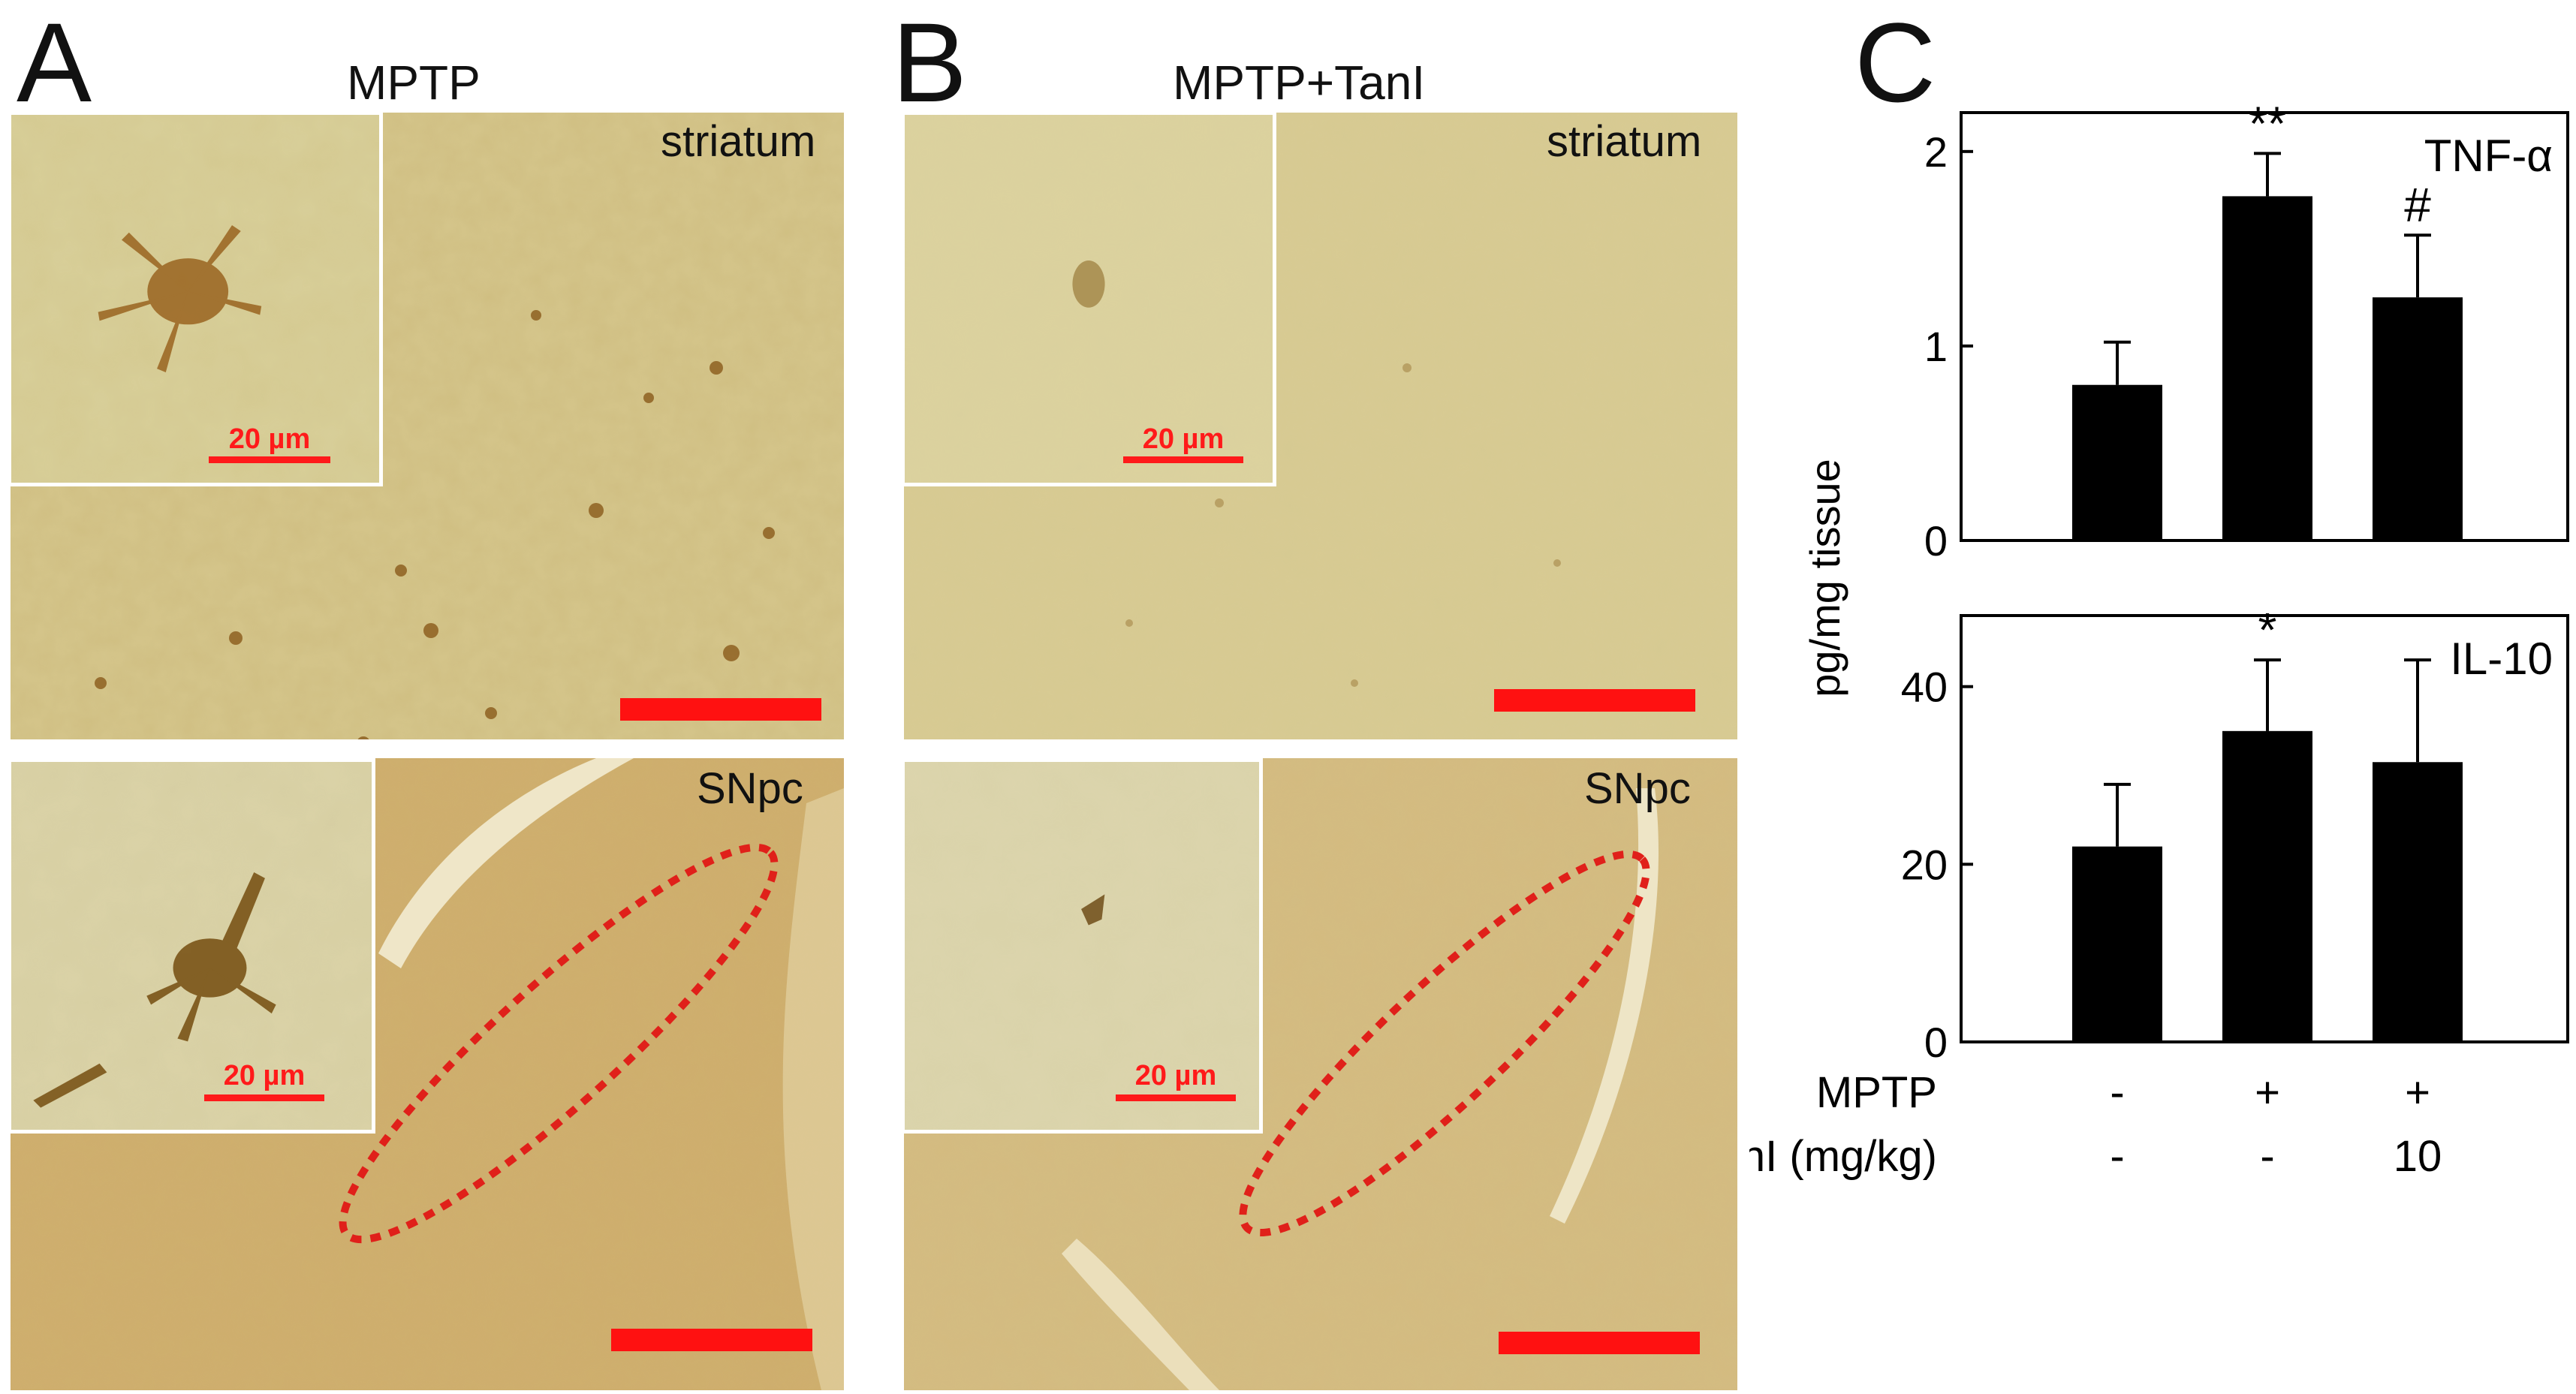 The image size is (2576, 1394). Describe the element at coordinates (264, 1075) in the screenshot. I see `inset-scale-label-a-snpc: 20 µm` at that location.